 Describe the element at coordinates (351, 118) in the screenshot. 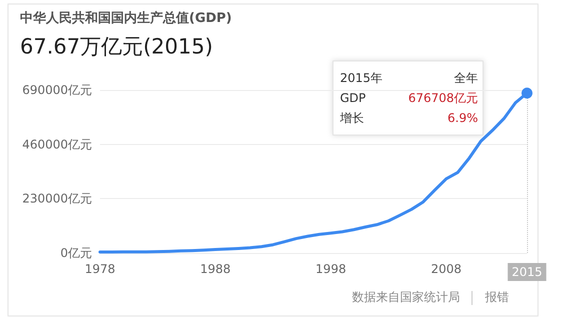

I see `annotation: 增长` at that location.